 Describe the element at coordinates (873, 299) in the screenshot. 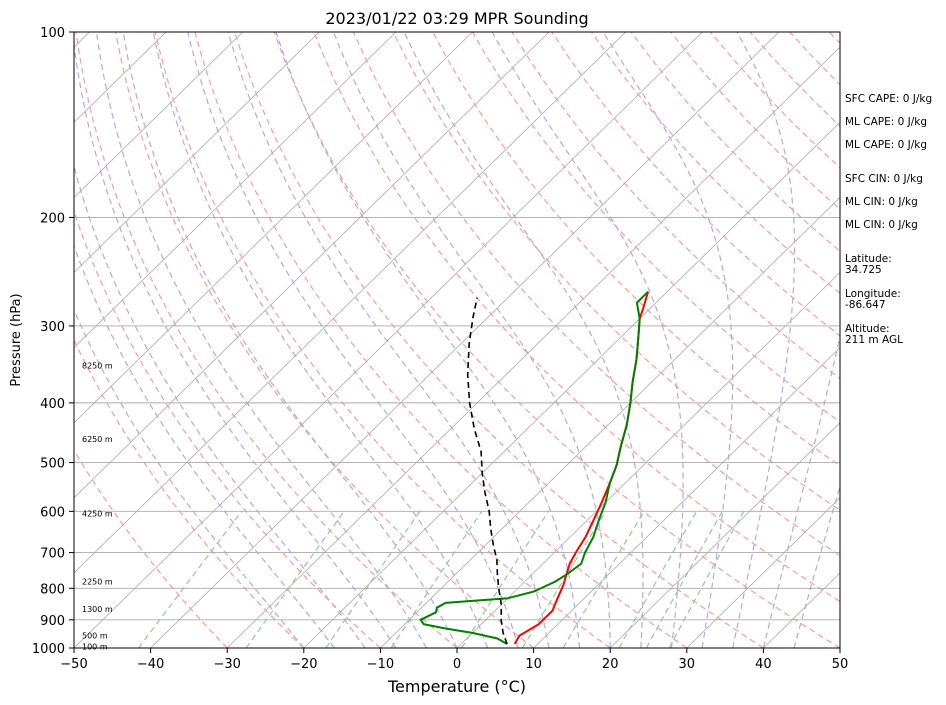

I see `sounding-parameter: Longitude: -86.647` at that location.